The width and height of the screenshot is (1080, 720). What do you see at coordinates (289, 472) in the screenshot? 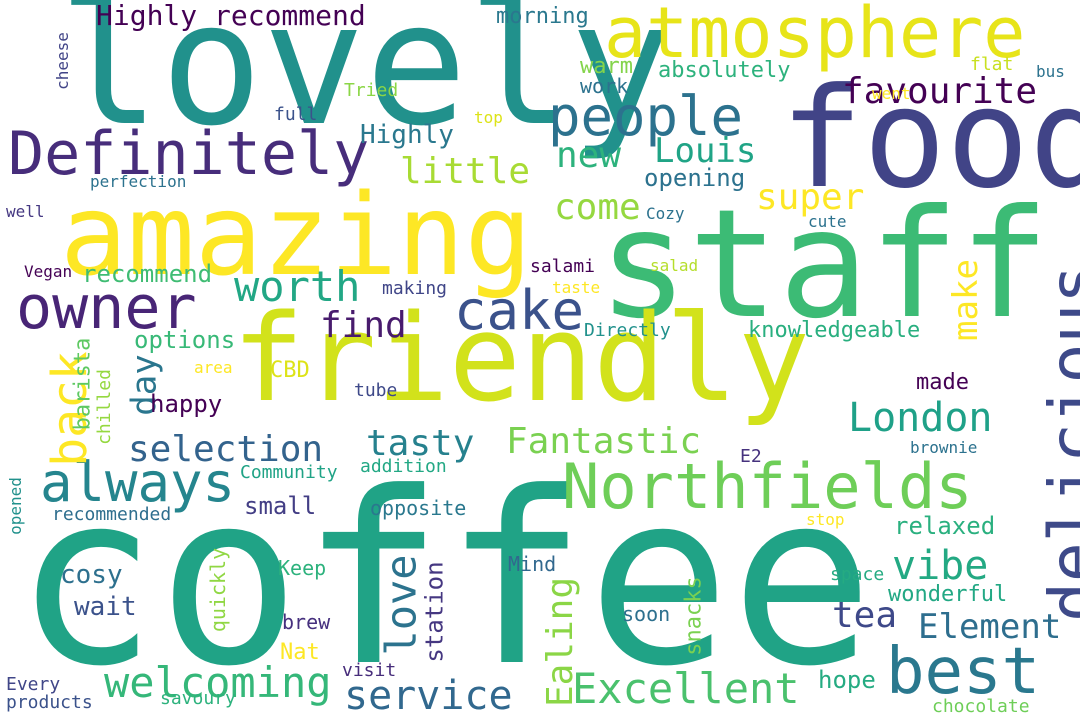
I see `word-community: Community` at bounding box center [289, 472].